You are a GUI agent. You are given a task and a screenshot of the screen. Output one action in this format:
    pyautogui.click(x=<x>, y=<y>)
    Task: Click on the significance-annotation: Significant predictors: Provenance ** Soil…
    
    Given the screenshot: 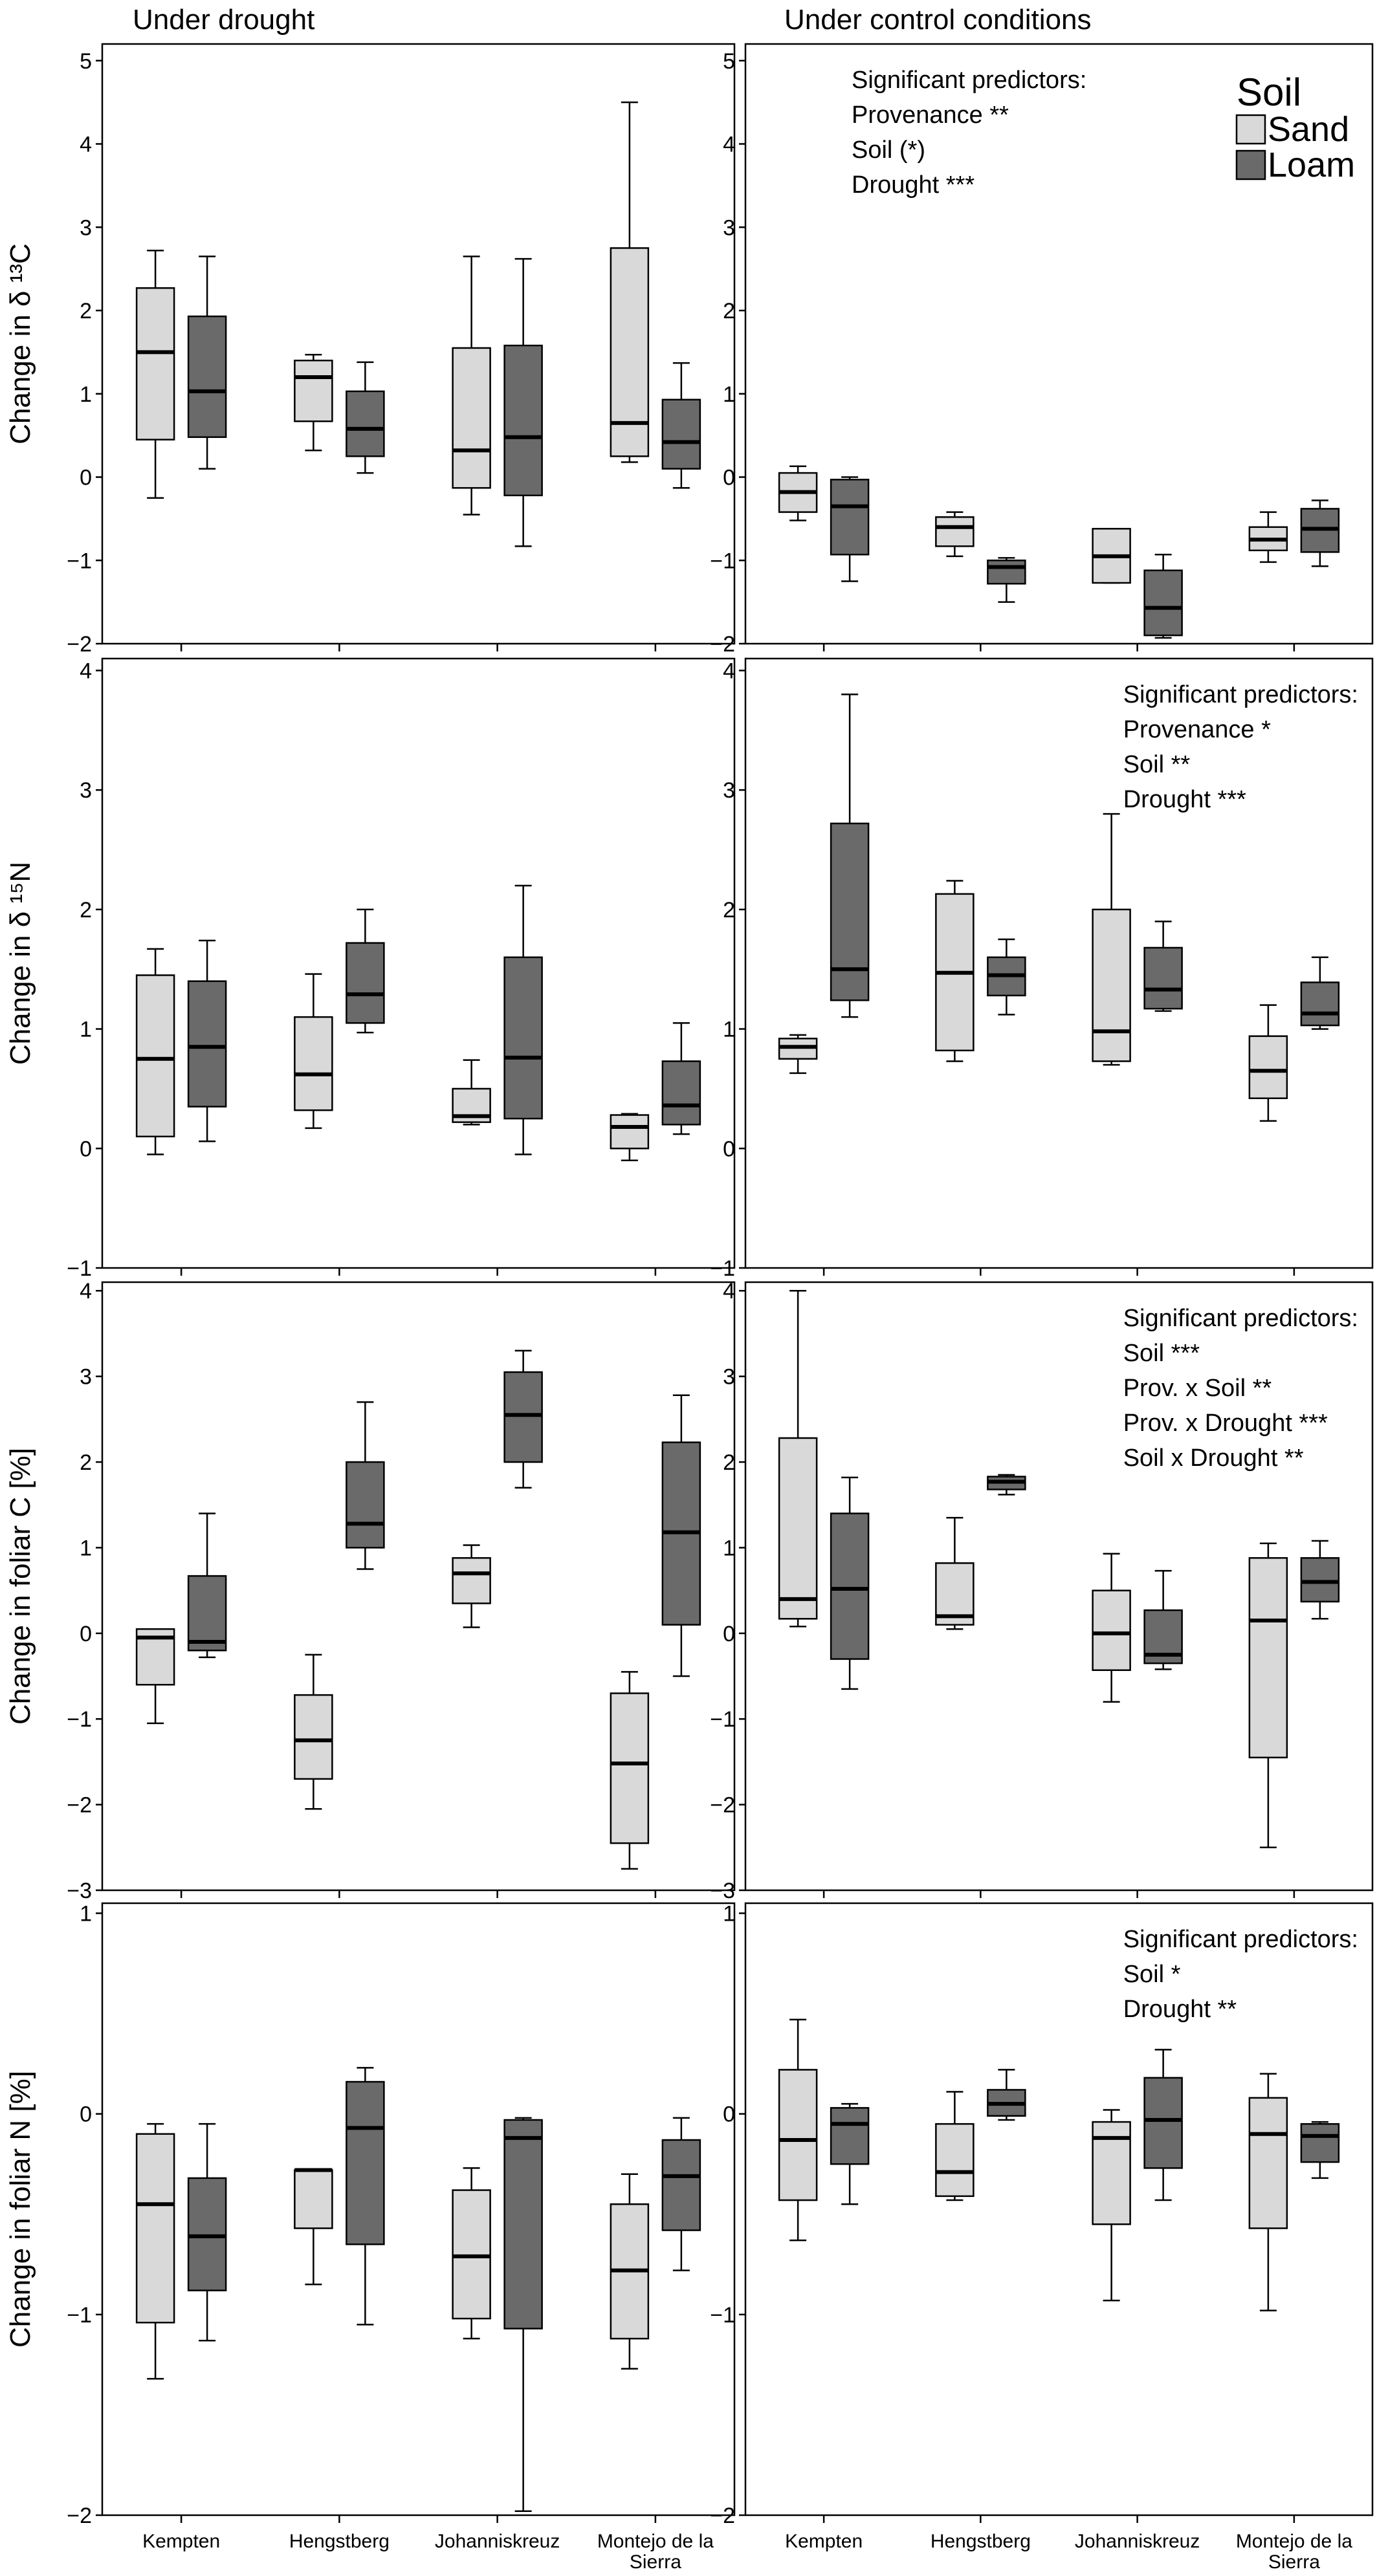 What is the action you would take?
    pyautogui.click(x=969, y=133)
    